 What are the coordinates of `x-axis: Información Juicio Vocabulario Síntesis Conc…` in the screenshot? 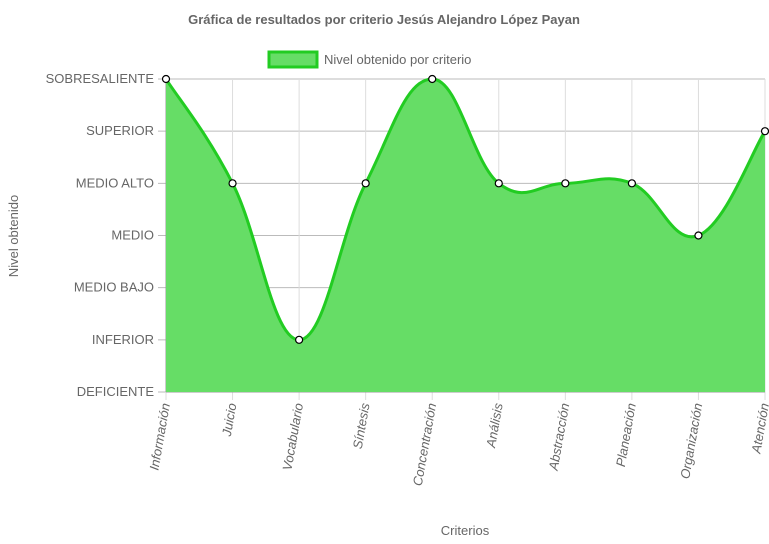 It's located at (457, 444).